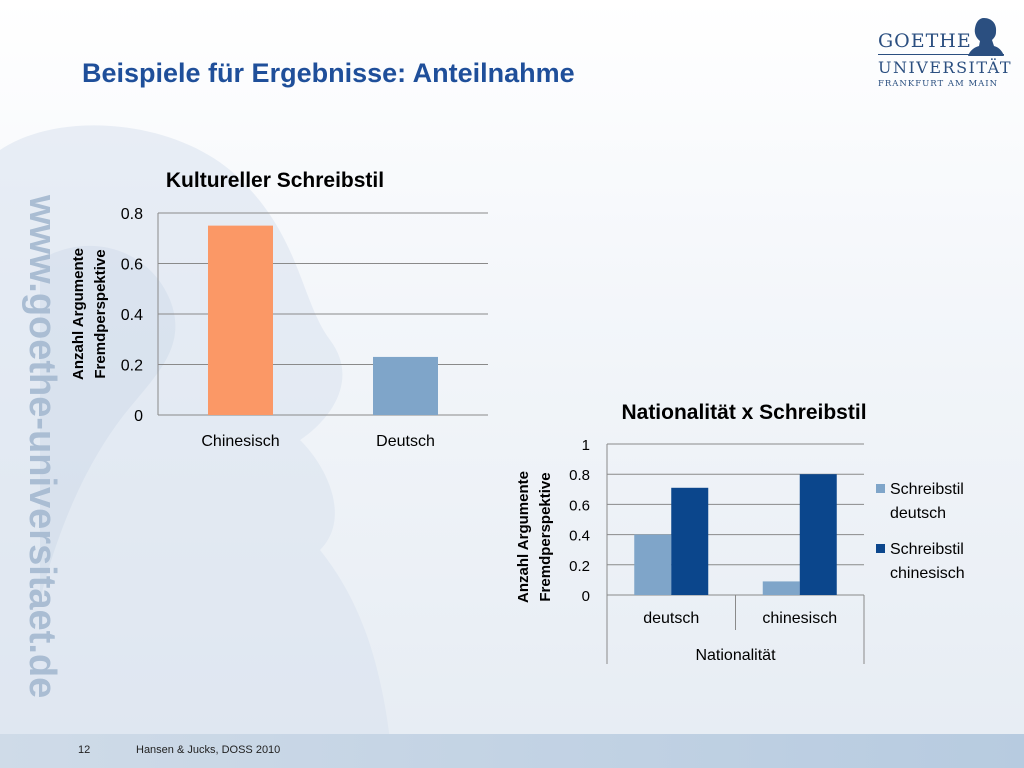  What do you see at coordinates (925, 41) in the screenshot?
I see `logo-line-1: GOETHE` at bounding box center [925, 41].